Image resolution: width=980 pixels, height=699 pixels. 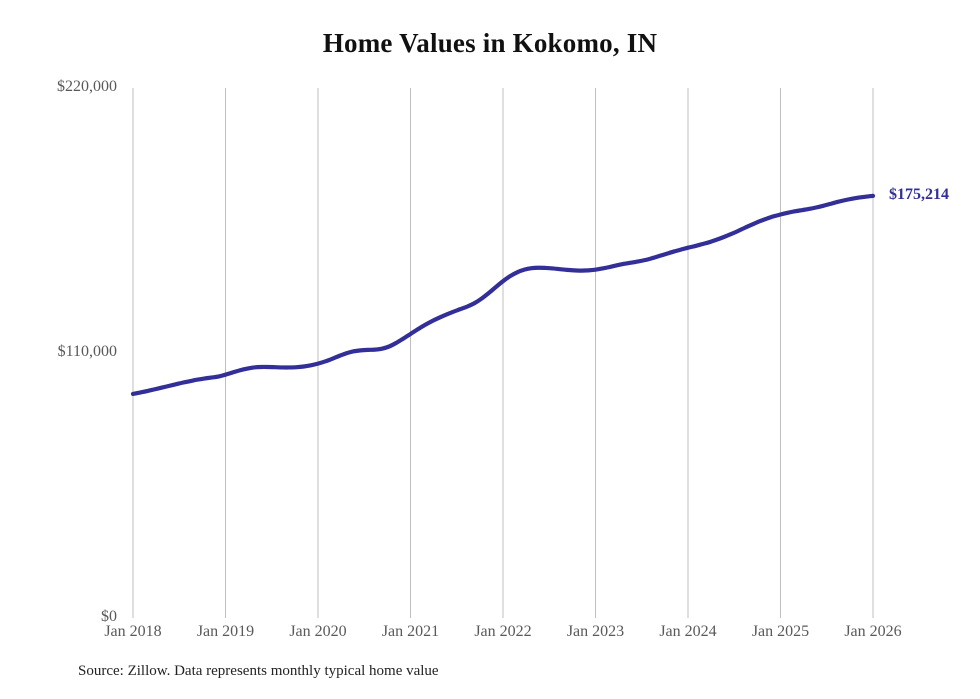 What do you see at coordinates (87, 351) in the screenshot?
I see `y-axis-tick-label: $110,000` at bounding box center [87, 351].